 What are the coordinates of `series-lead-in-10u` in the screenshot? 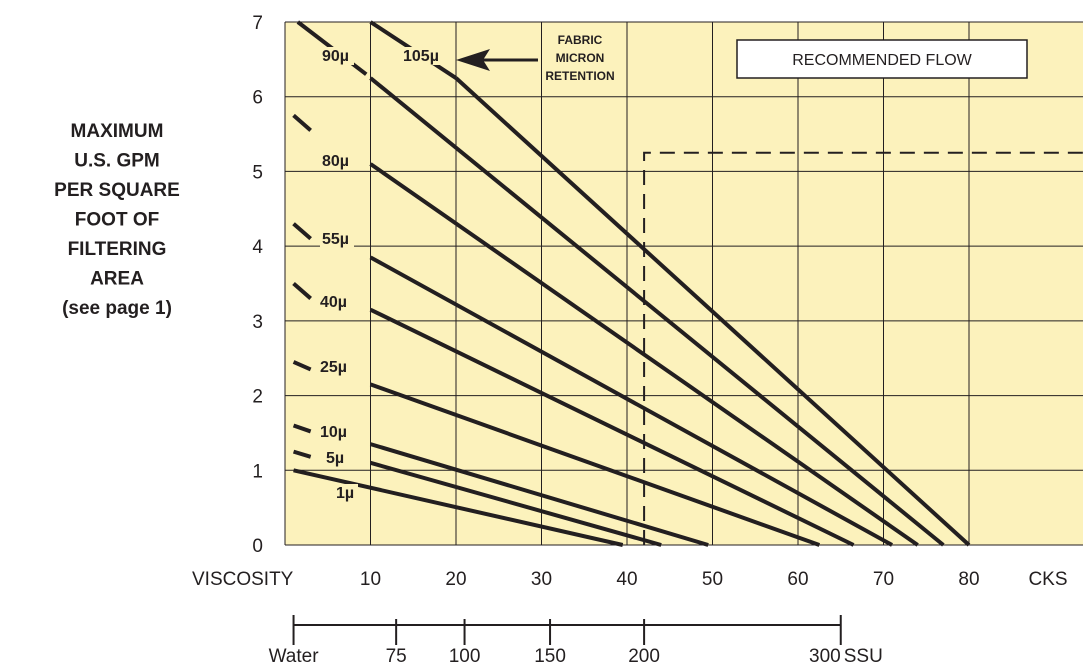 It's located at (302, 428).